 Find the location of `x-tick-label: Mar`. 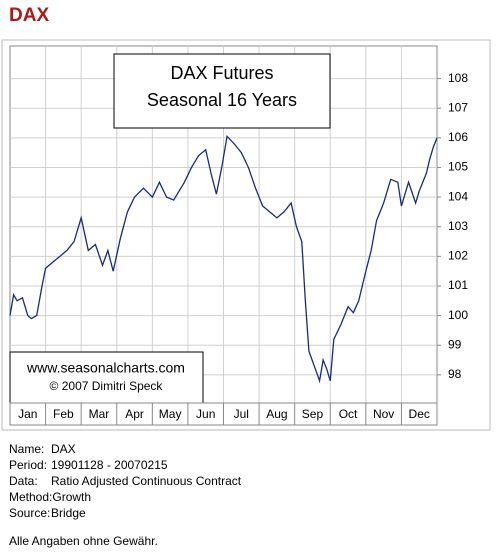

x-tick-label: Mar is located at coordinates (99, 414).